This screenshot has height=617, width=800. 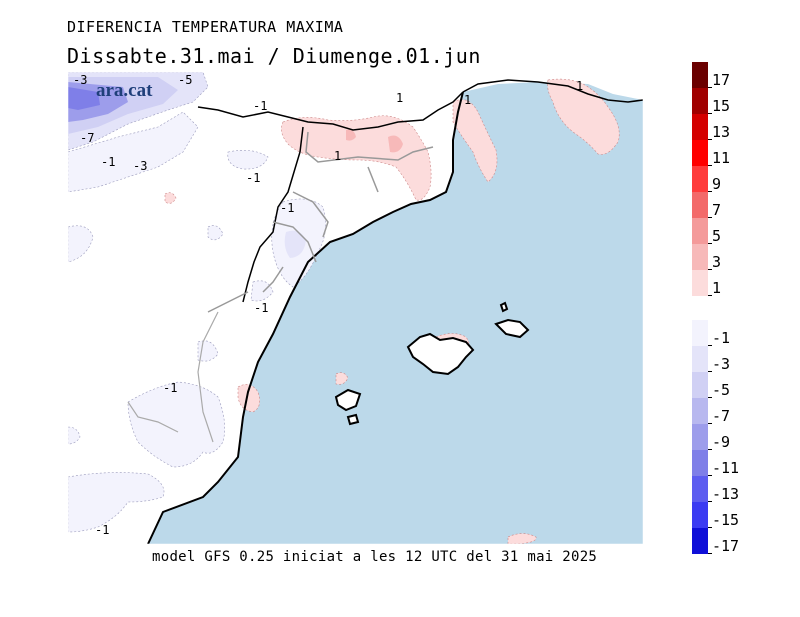 What do you see at coordinates (725, 494) in the screenshot?
I see `legend-label: -13` at bounding box center [725, 494].